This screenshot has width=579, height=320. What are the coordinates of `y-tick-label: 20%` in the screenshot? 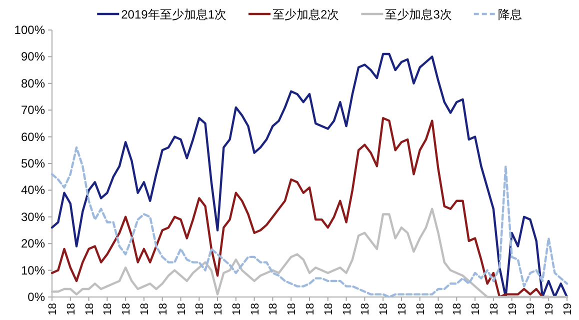 It's located at (33, 243).